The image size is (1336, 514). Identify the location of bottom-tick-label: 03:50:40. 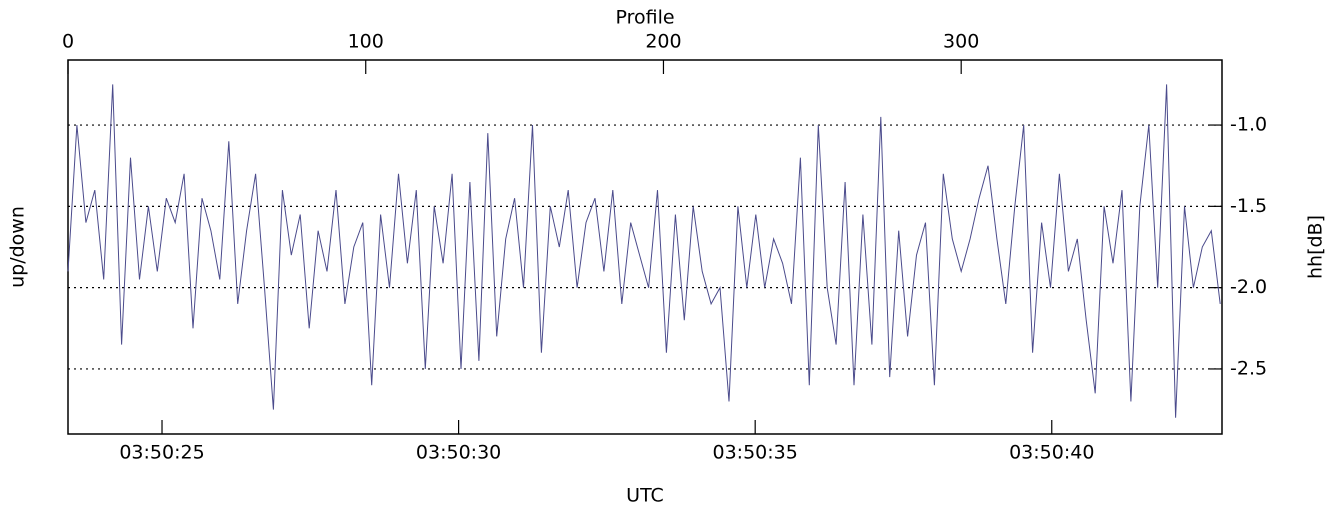
(1051, 453).